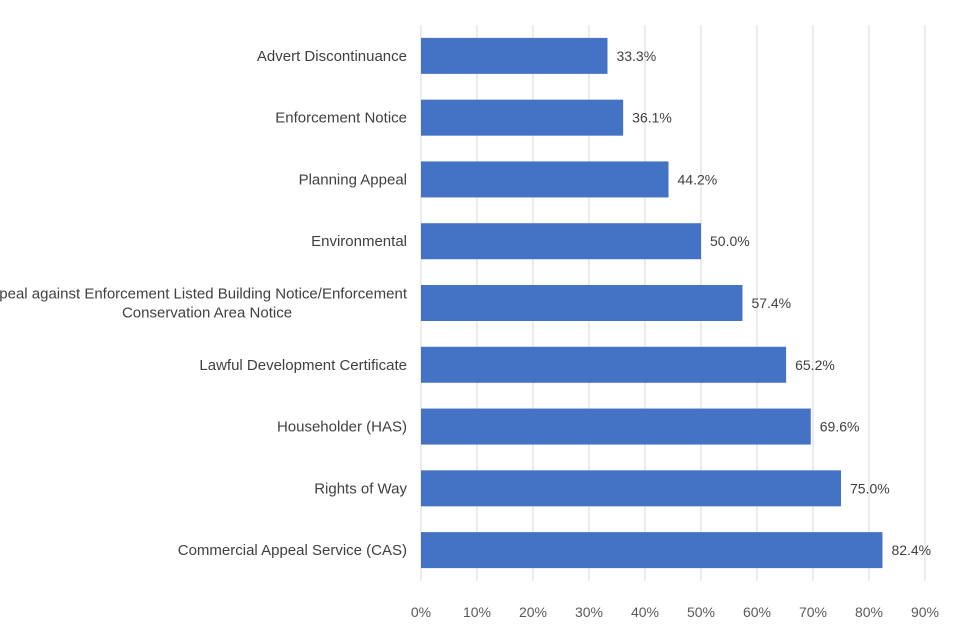 The width and height of the screenshot is (960, 640). What do you see at coordinates (757, 612) in the screenshot?
I see `x-tick-label: 60%` at bounding box center [757, 612].